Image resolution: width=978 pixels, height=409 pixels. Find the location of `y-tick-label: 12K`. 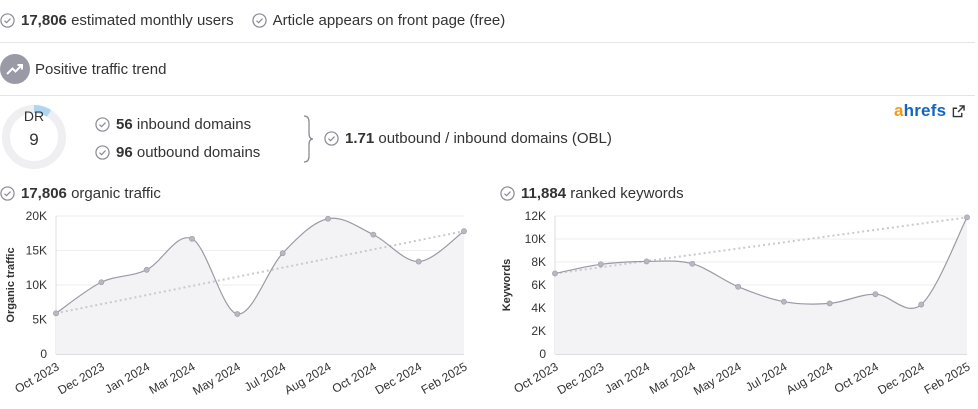

y-tick-label: 12K is located at coordinates (535, 216).